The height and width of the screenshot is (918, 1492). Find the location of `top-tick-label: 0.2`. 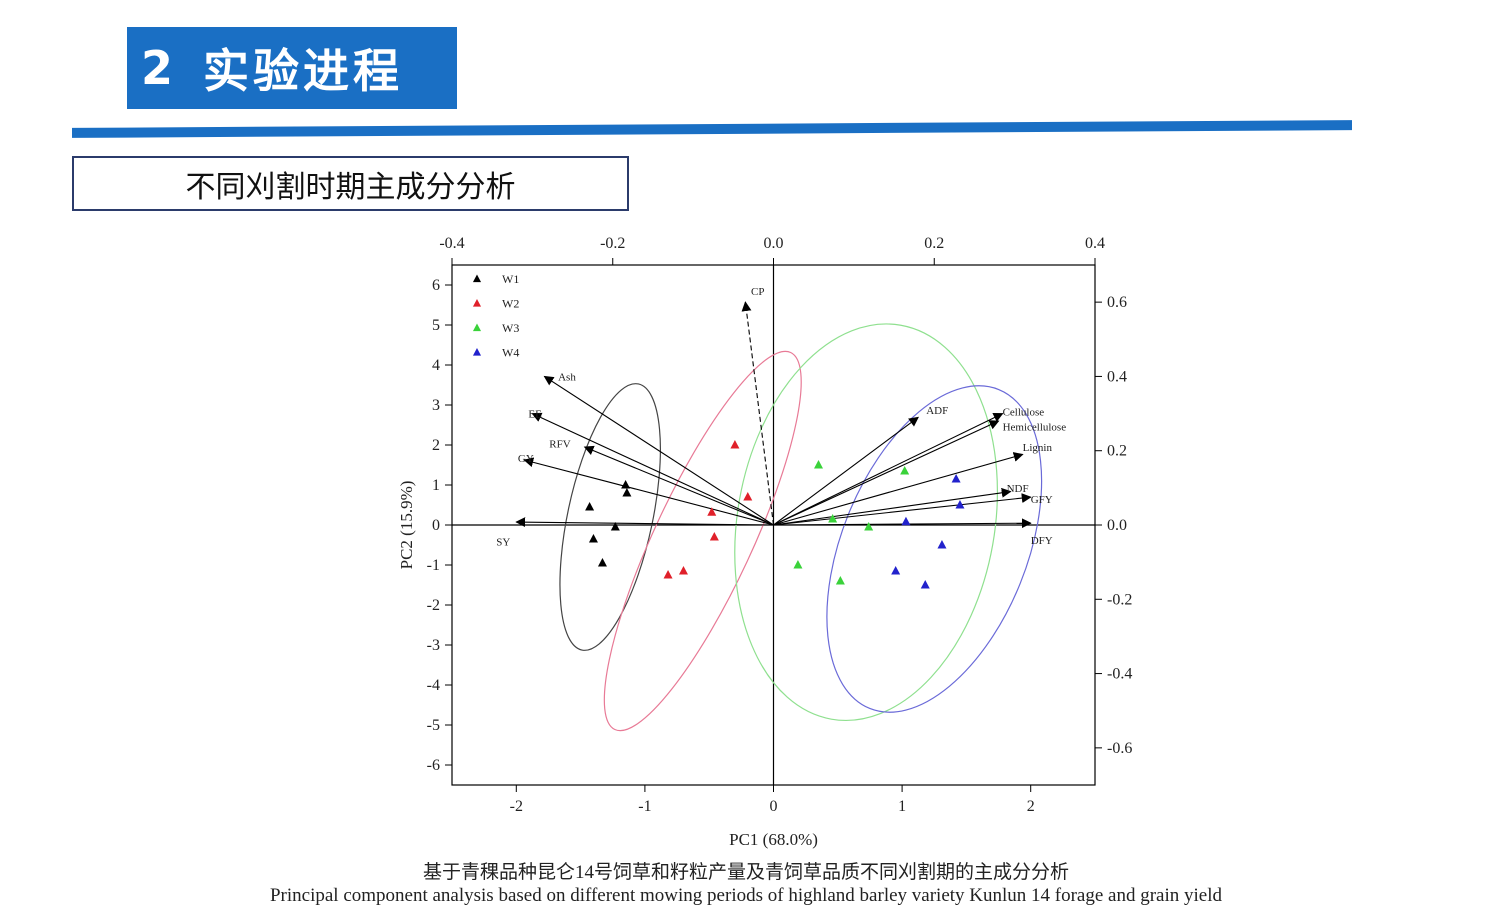

top-tick-label: 0.2 is located at coordinates (934, 243).